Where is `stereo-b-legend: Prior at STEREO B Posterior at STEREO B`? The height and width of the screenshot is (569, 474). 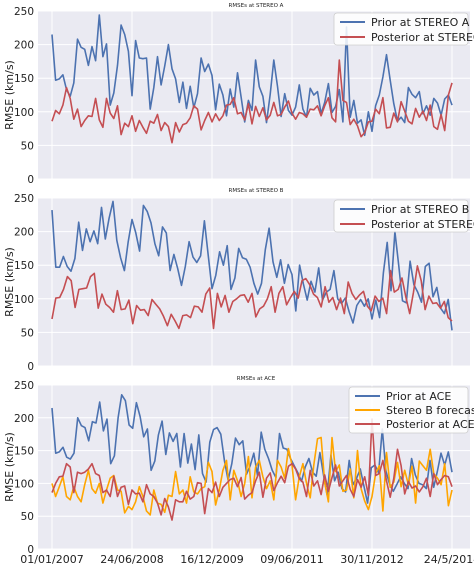 stereo-b-legend: Prior at STEREO B Posterior at STEREO B is located at coordinates (403, 216).